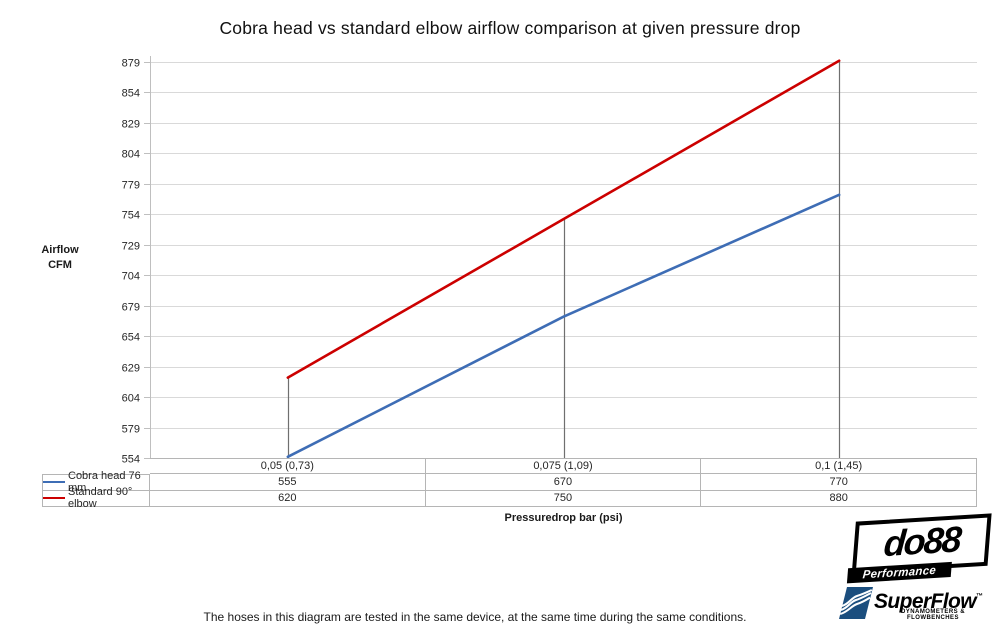 This screenshot has height=642, width=1000. Describe the element at coordinates (131, 64) in the screenshot. I see `y-tick-label: 879` at that location.